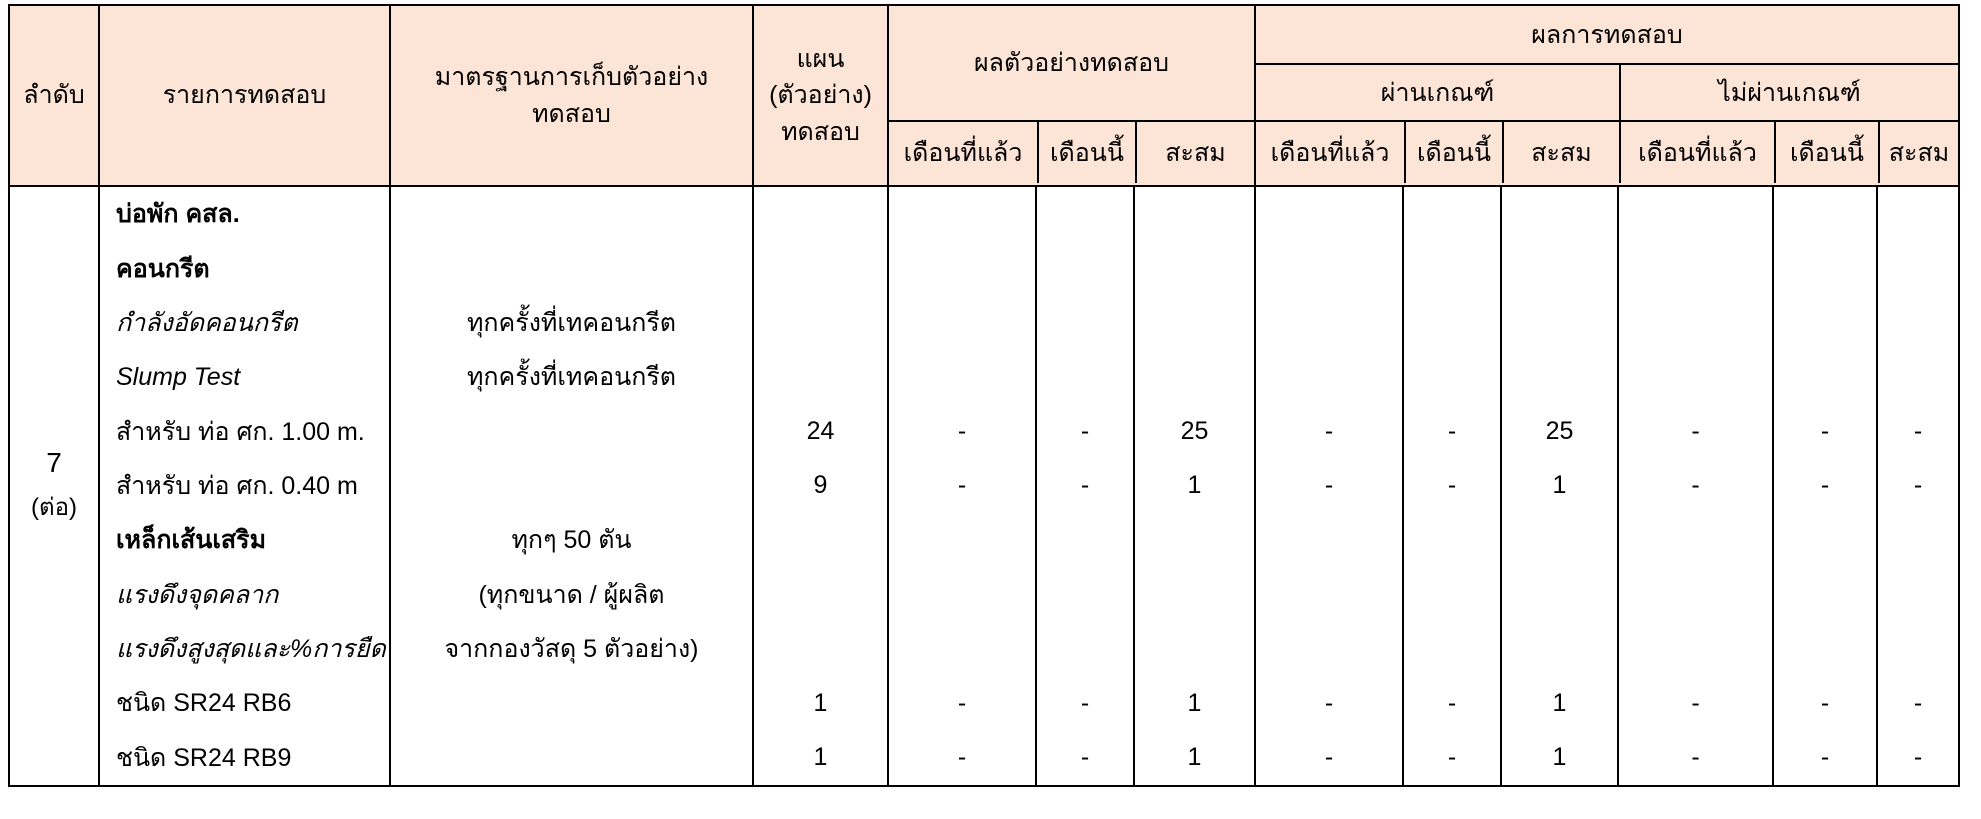 This screenshot has height=819, width=1981. What do you see at coordinates (1329, 649) in the screenshot?
I see `cell-pass-last-month-r8` at bounding box center [1329, 649].